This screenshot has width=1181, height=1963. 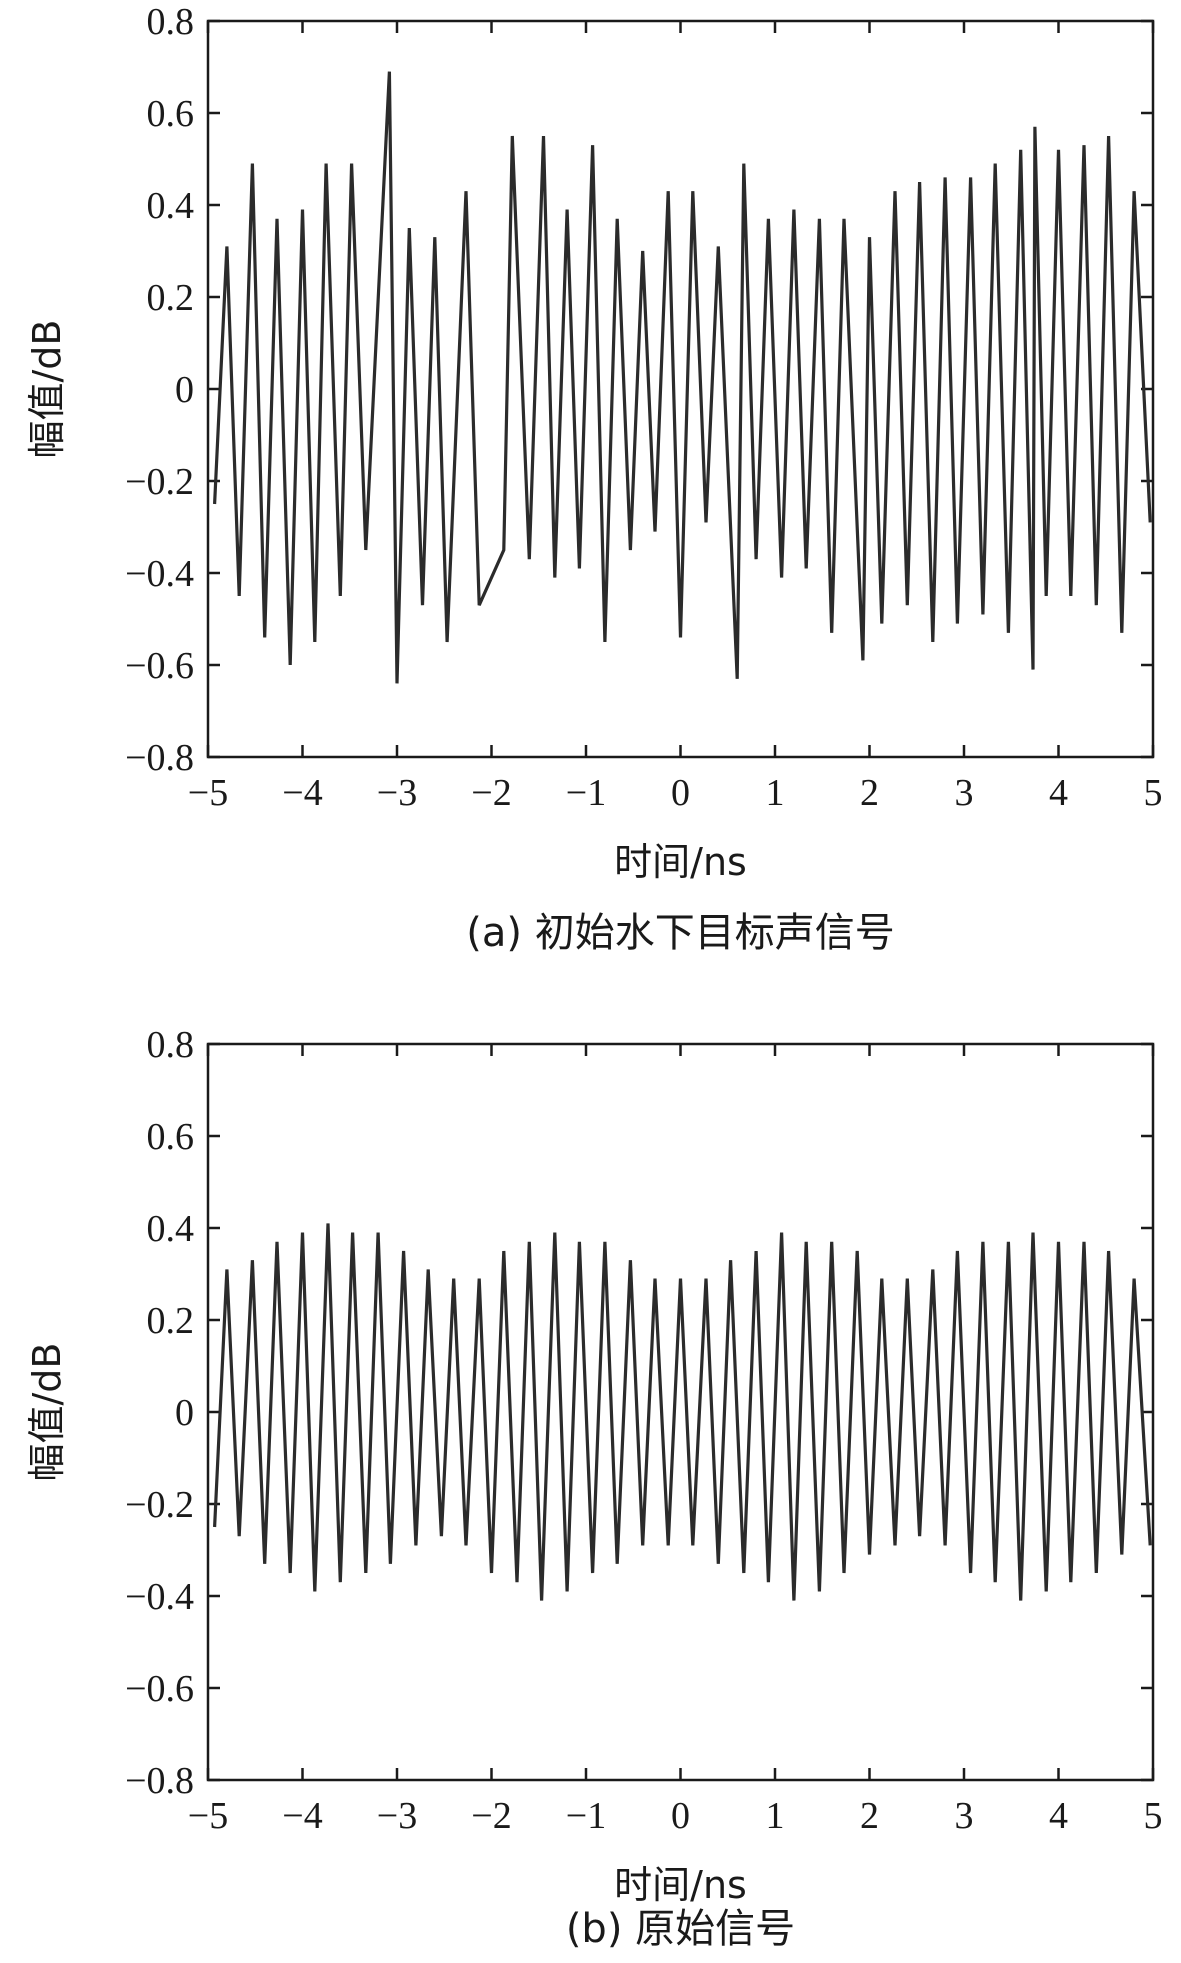 I want to click on chart-caption: (b) 原始信号, so click(x=680, y=1929).